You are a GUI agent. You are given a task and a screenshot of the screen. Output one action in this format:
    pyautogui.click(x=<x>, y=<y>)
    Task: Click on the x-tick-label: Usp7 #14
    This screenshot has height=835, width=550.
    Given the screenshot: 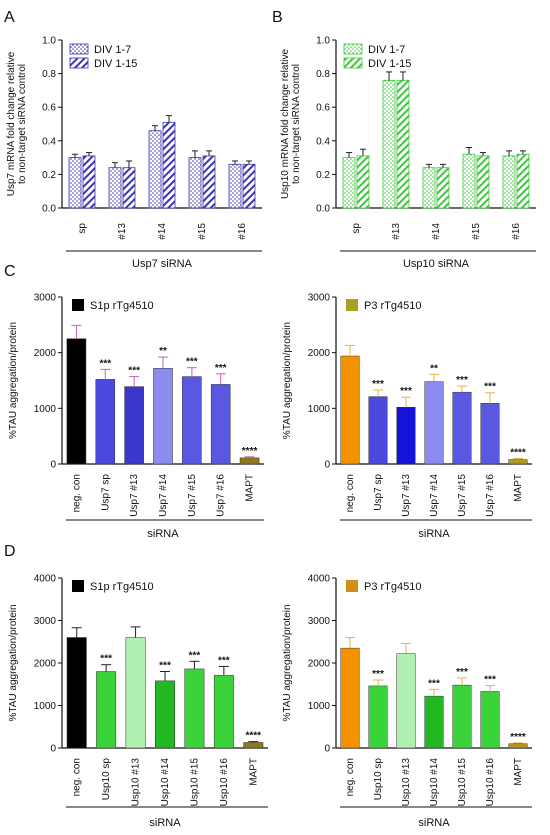 What is the action you would take?
    pyautogui.click(x=434, y=495)
    